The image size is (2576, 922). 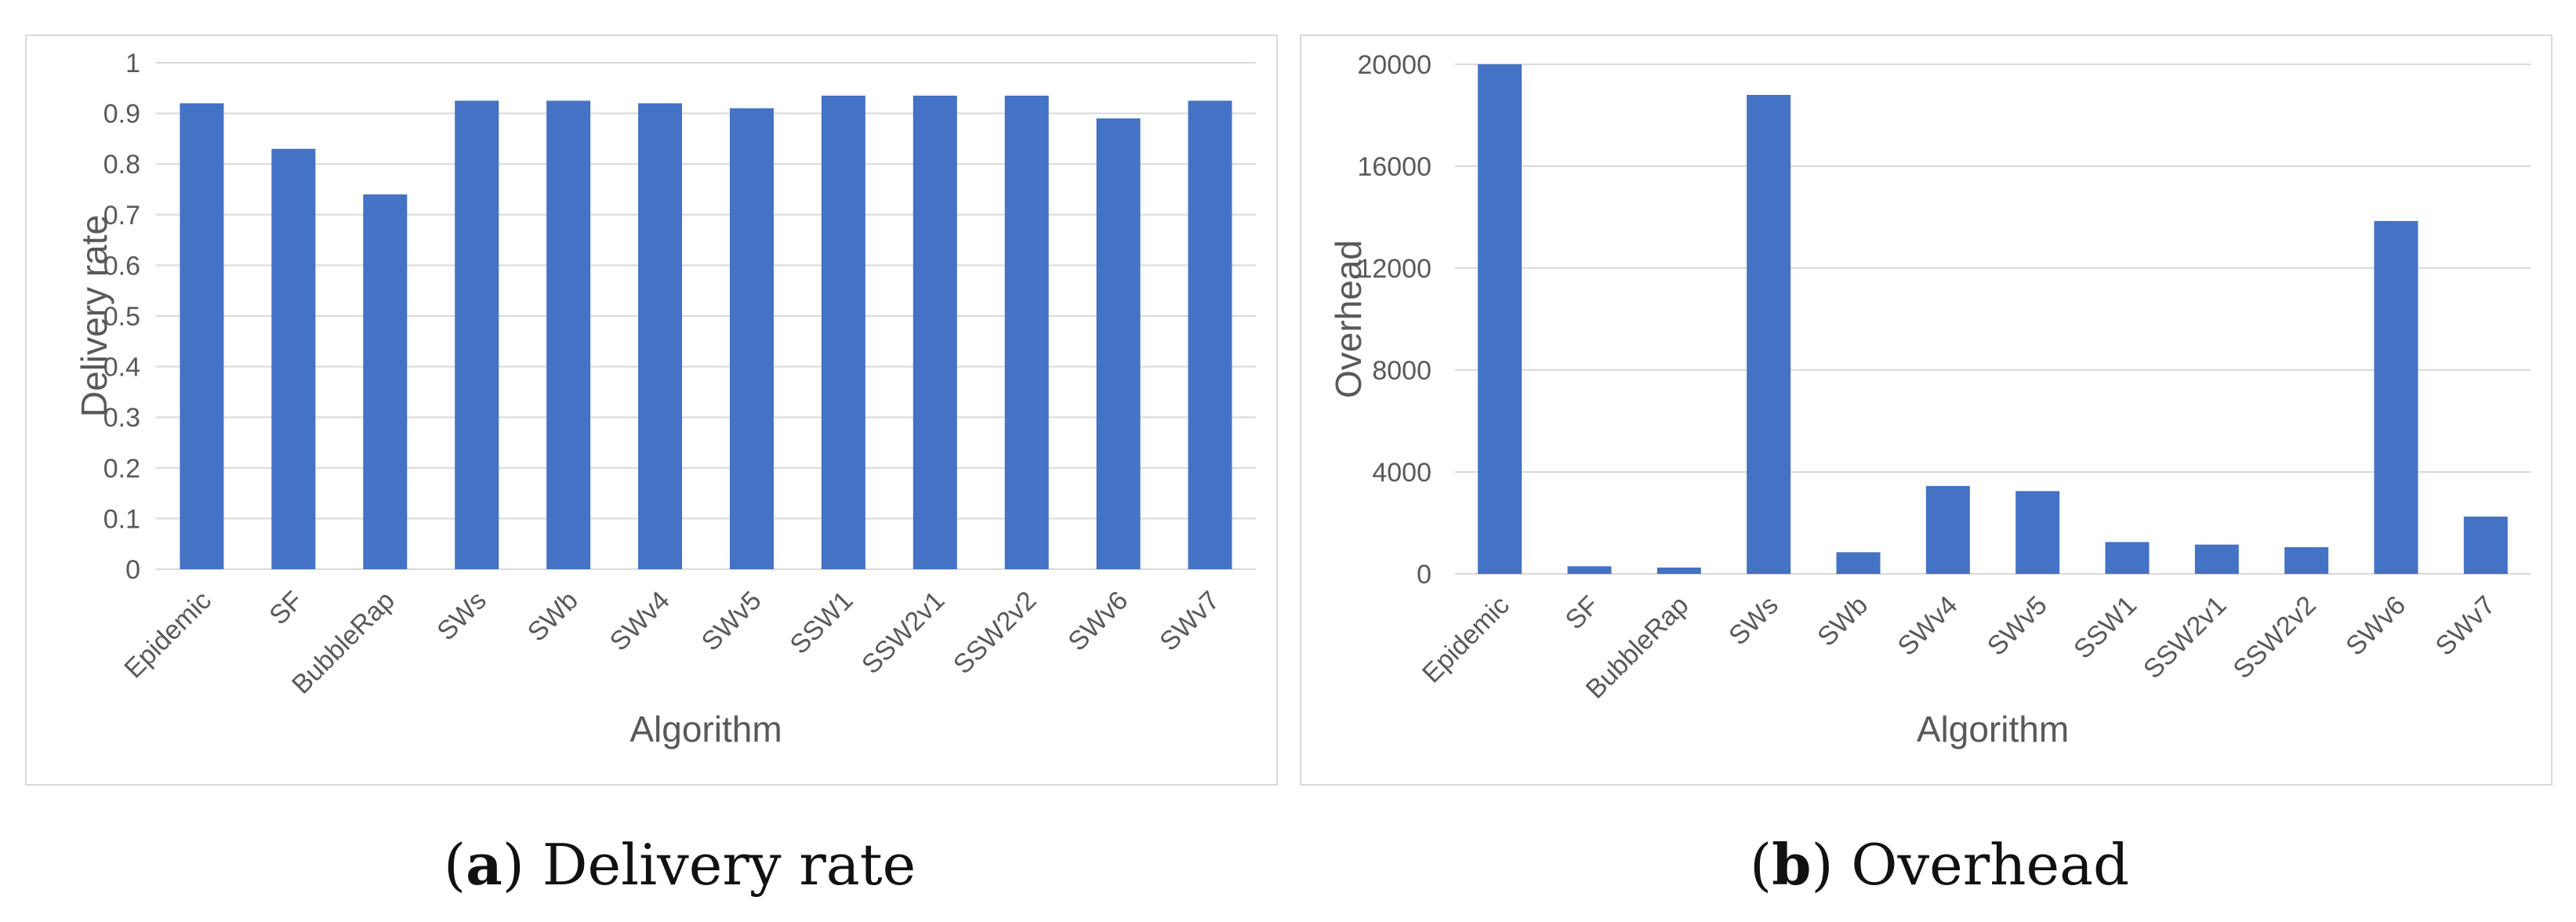 What do you see at coordinates (122, 165) in the screenshot?
I see `y-tick-label: 0.8` at bounding box center [122, 165].